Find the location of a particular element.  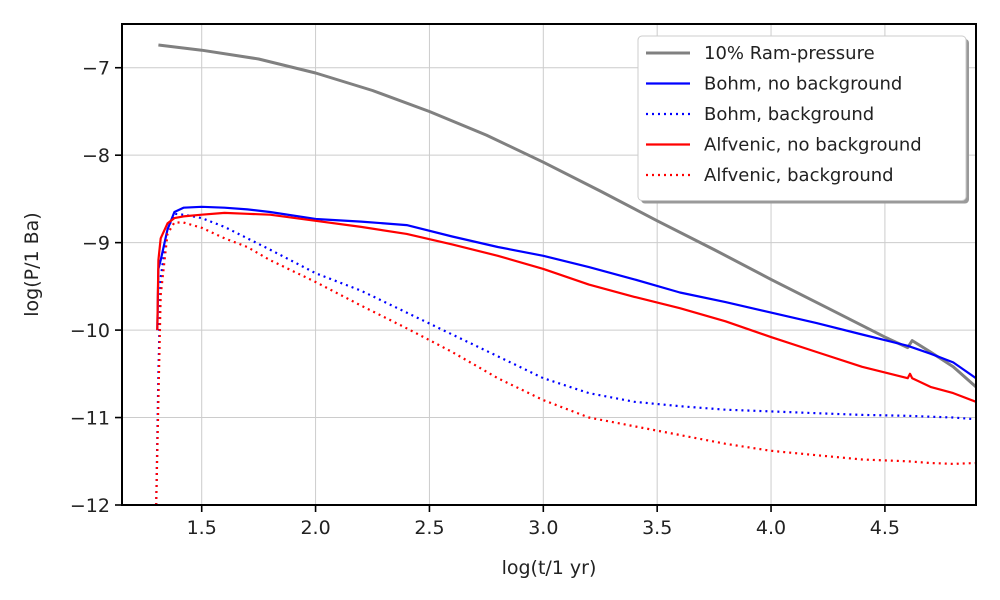

legend-label: Bohm, background is located at coordinates (789, 114).